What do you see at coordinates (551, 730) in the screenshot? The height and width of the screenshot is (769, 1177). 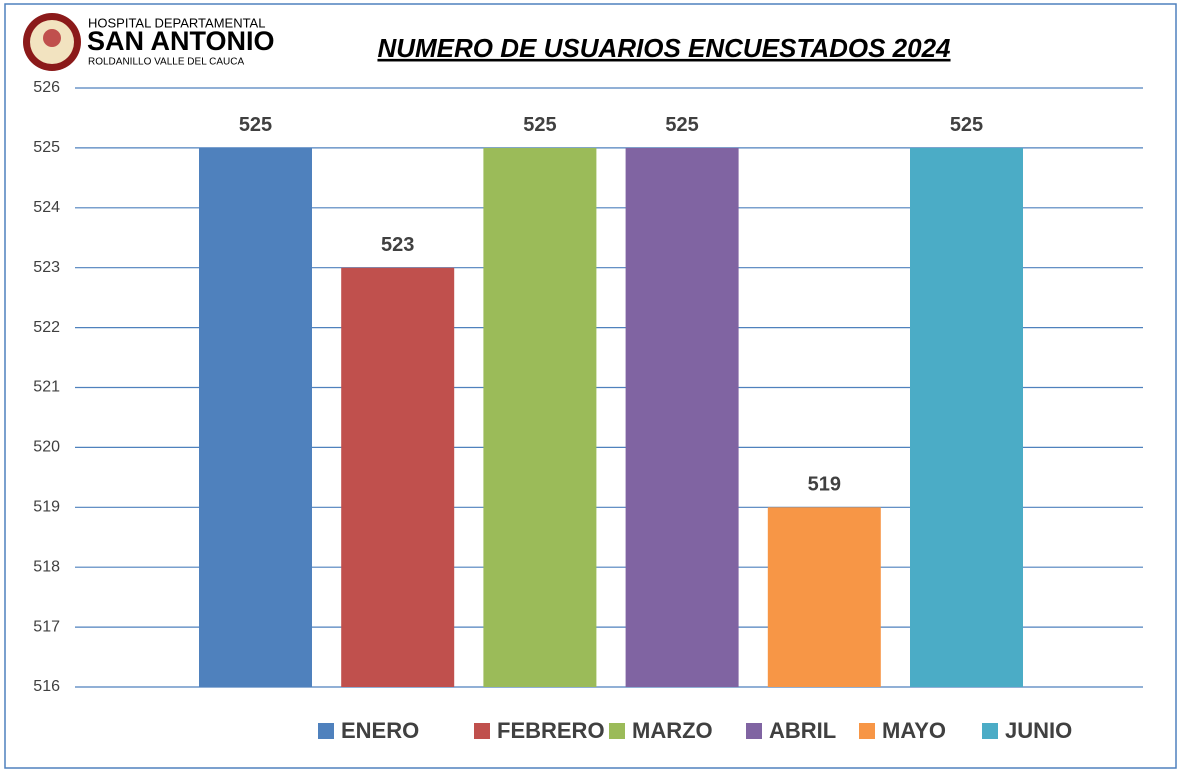 I see `legend-label: FEBRERO` at bounding box center [551, 730].